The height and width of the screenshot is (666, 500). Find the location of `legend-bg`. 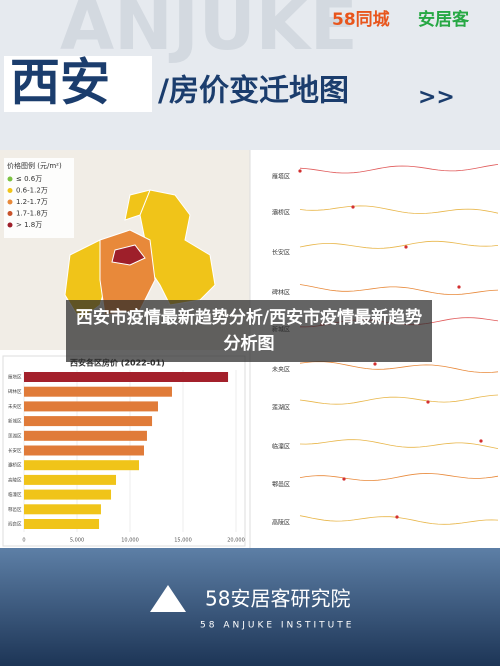

legend-bg is located at coordinates (39, 198).